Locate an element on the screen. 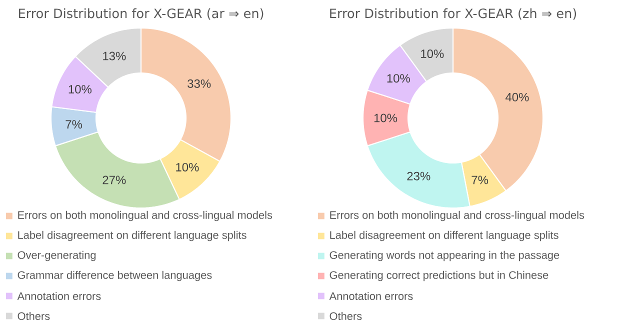 The image size is (623, 336). legend-label: Generating correct predictions but in Chinese is located at coordinates (439, 276).